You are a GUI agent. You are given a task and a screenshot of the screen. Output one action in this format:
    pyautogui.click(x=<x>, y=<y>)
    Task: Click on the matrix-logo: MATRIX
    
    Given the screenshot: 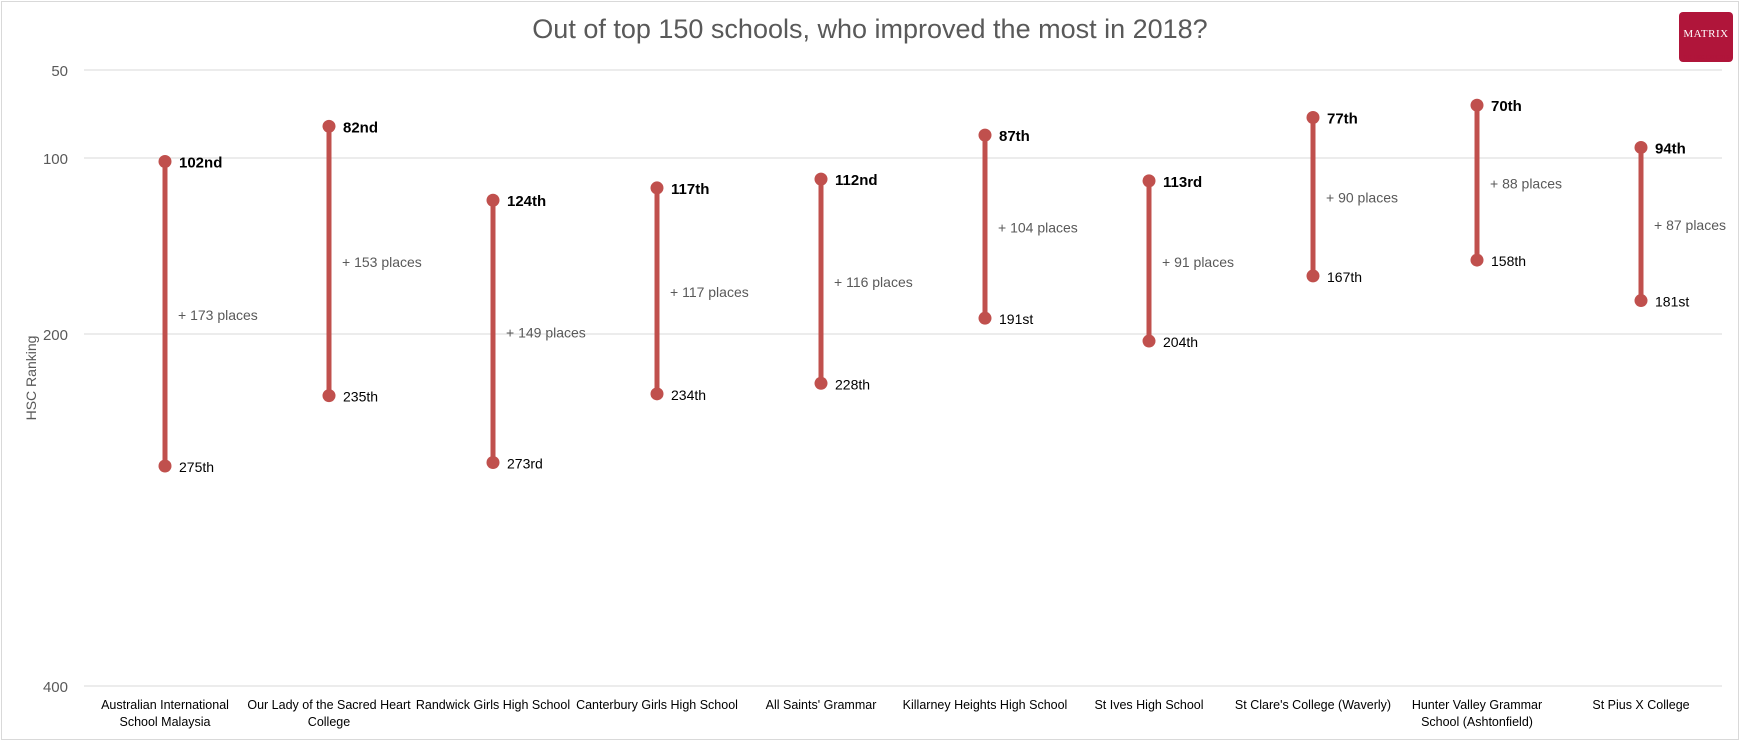 What is the action you would take?
    pyautogui.click(x=1706, y=37)
    